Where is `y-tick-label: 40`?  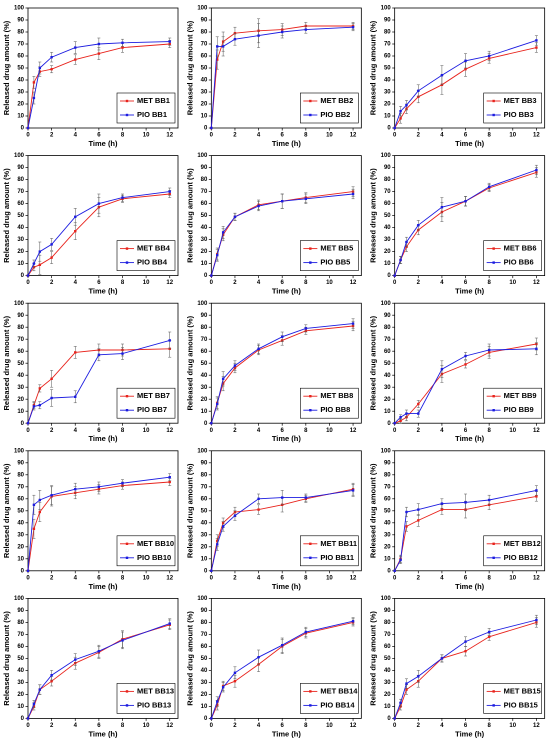
y-tick-label: 40 is located at coordinates (387, 671).